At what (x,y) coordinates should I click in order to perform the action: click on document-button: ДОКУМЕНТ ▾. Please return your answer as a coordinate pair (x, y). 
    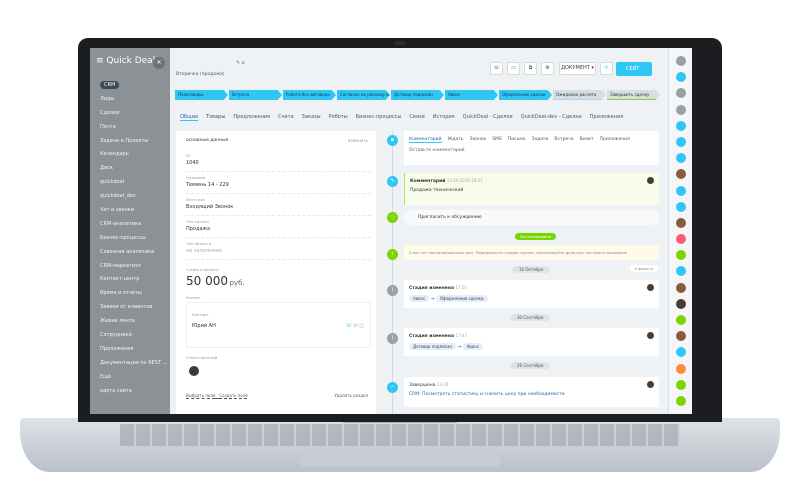
    Looking at the image, I should click on (577, 68).